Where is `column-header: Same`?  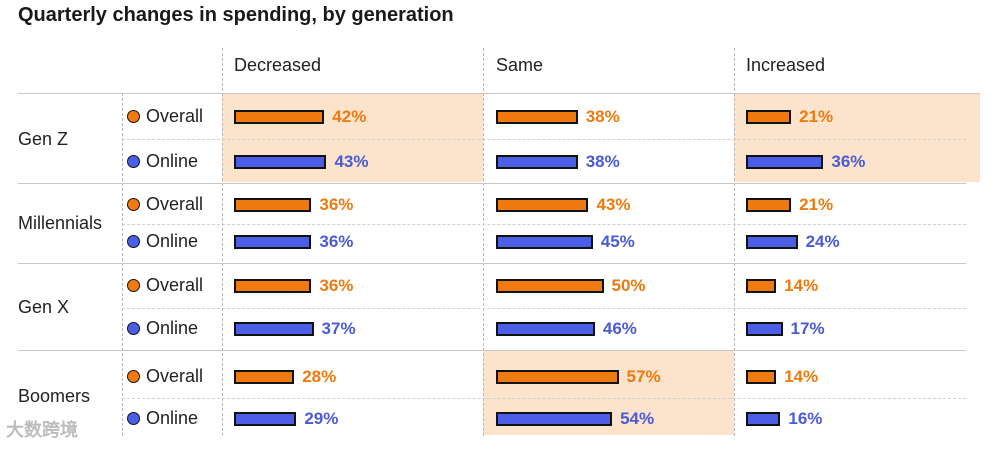
column-header: Same is located at coordinates (520, 65).